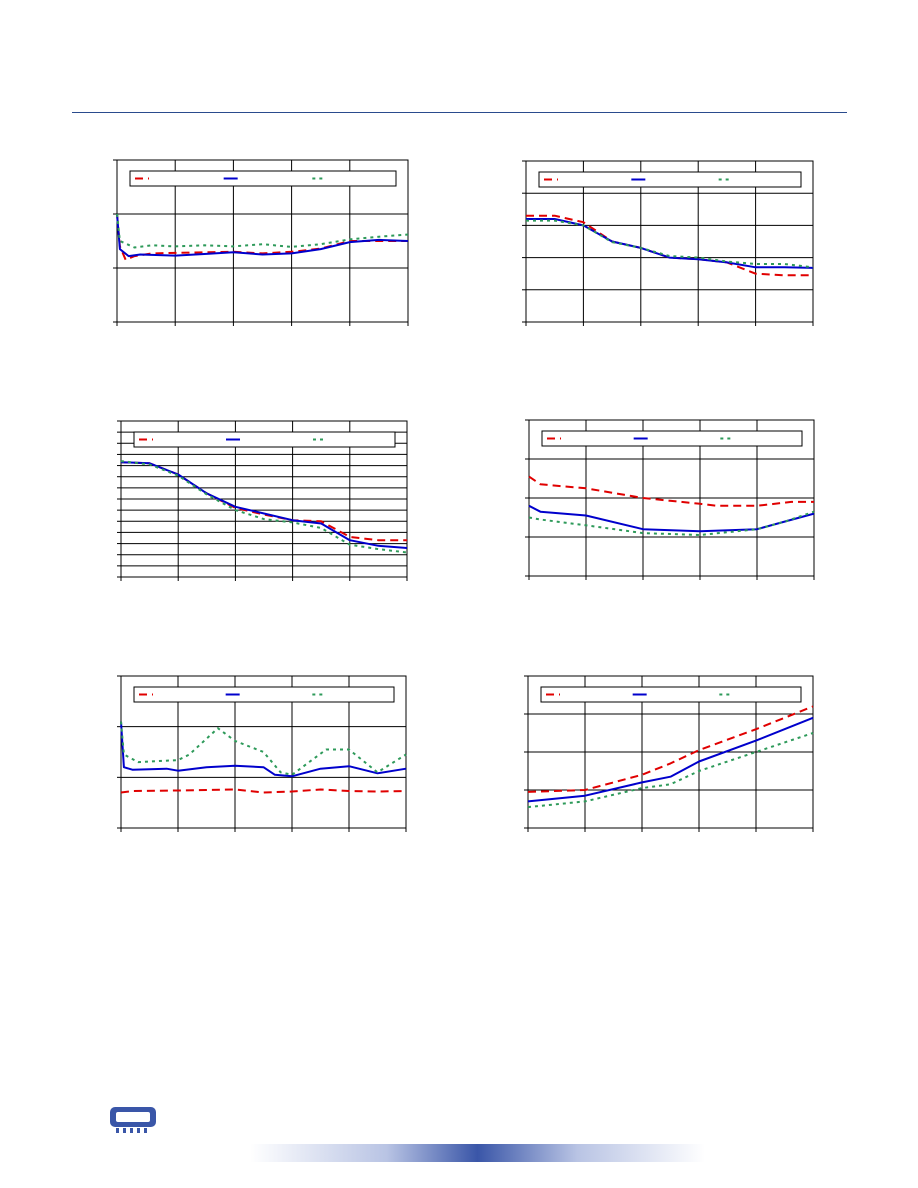 The height and width of the screenshot is (1188, 918). Describe the element at coordinates (133, 1120) in the screenshot. I see `memory-module-icon` at that location.